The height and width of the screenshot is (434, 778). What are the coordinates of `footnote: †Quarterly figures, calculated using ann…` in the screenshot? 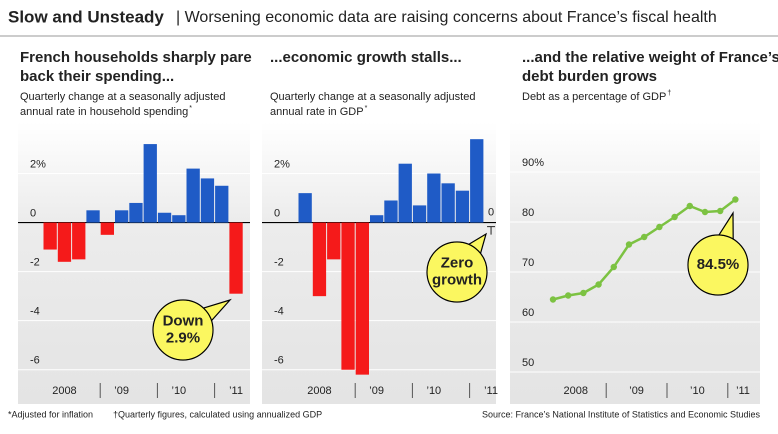 It's located at (217, 414).